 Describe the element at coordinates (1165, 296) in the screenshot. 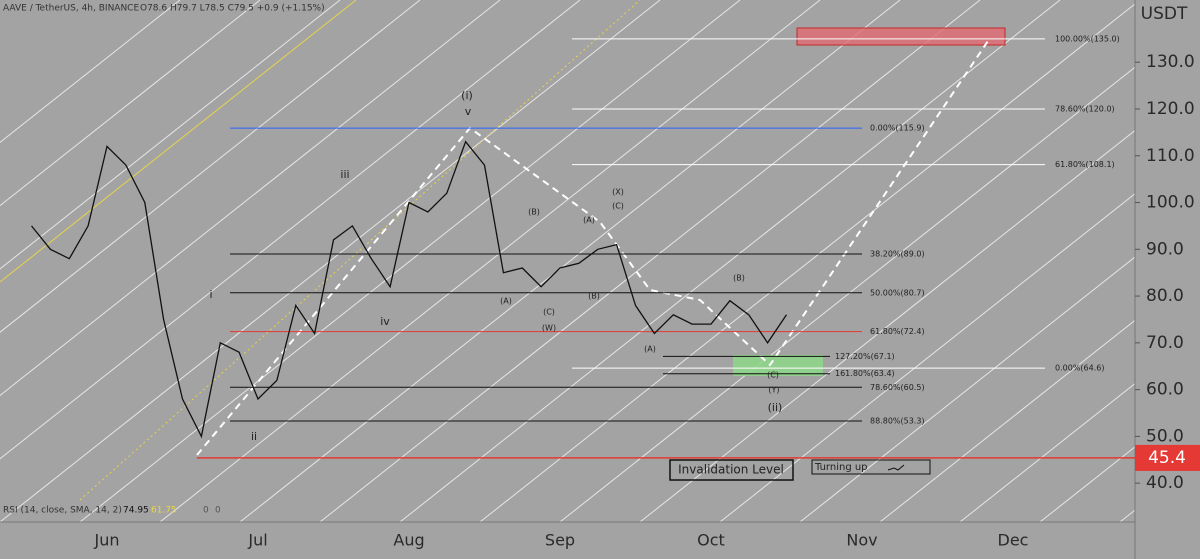

I see `y-tick-label: 80.0` at that location.